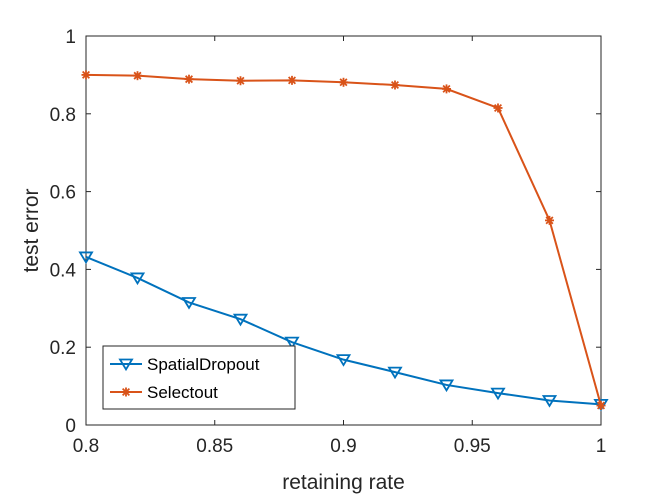  What do you see at coordinates (182, 392) in the screenshot?
I see `legend-label-selectout: Selectout` at bounding box center [182, 392].